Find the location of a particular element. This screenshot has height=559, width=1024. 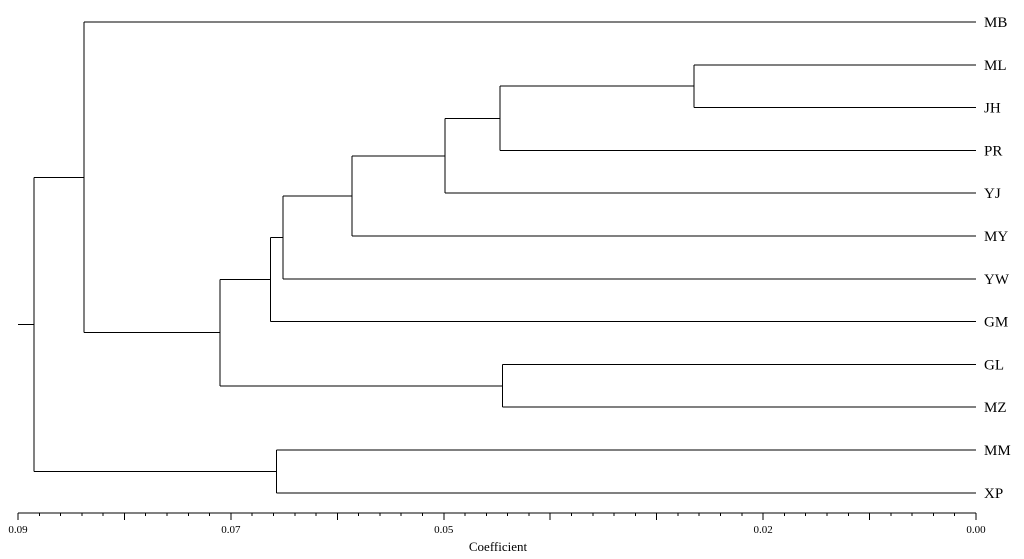

x-axis-ticks is located at coordinates (497, 516).